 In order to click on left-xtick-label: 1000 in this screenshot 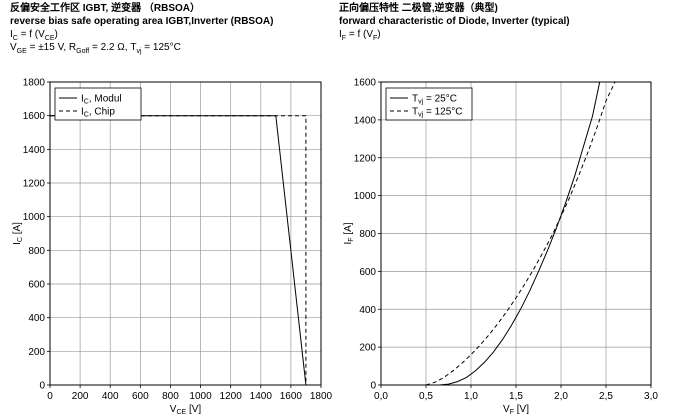, I will do `click(200, 396)`.